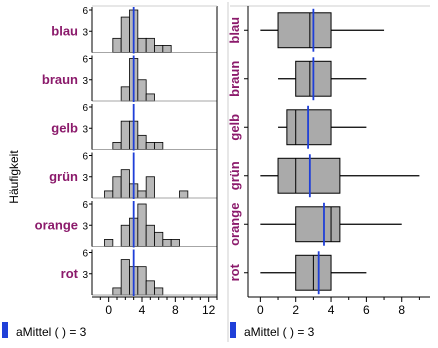 The height and width of the screenshot is (348, 438). I want to click on x-tick-label: 6, so click(366, 310).